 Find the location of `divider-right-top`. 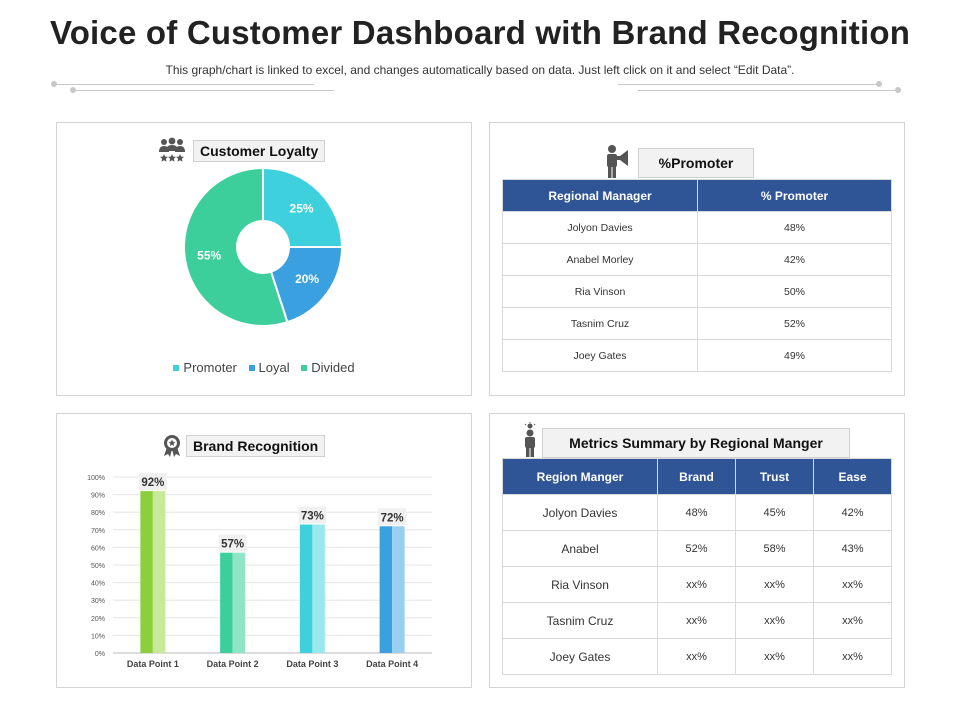

divider-right-top is located at coordinates (749, 84).